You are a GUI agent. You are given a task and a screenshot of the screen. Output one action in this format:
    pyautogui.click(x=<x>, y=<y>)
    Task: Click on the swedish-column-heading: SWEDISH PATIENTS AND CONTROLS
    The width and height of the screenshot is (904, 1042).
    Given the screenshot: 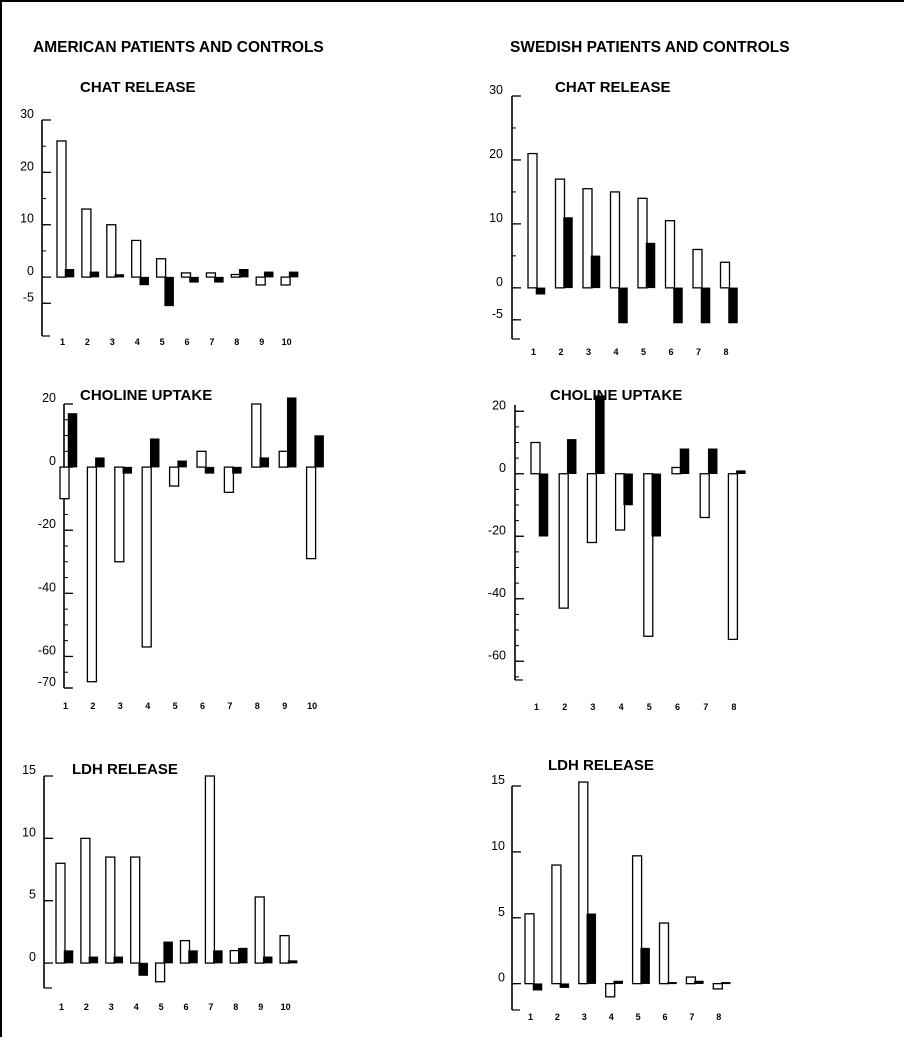 What is the action you would take?
    pyautogui.click(x=650, y=47)
    